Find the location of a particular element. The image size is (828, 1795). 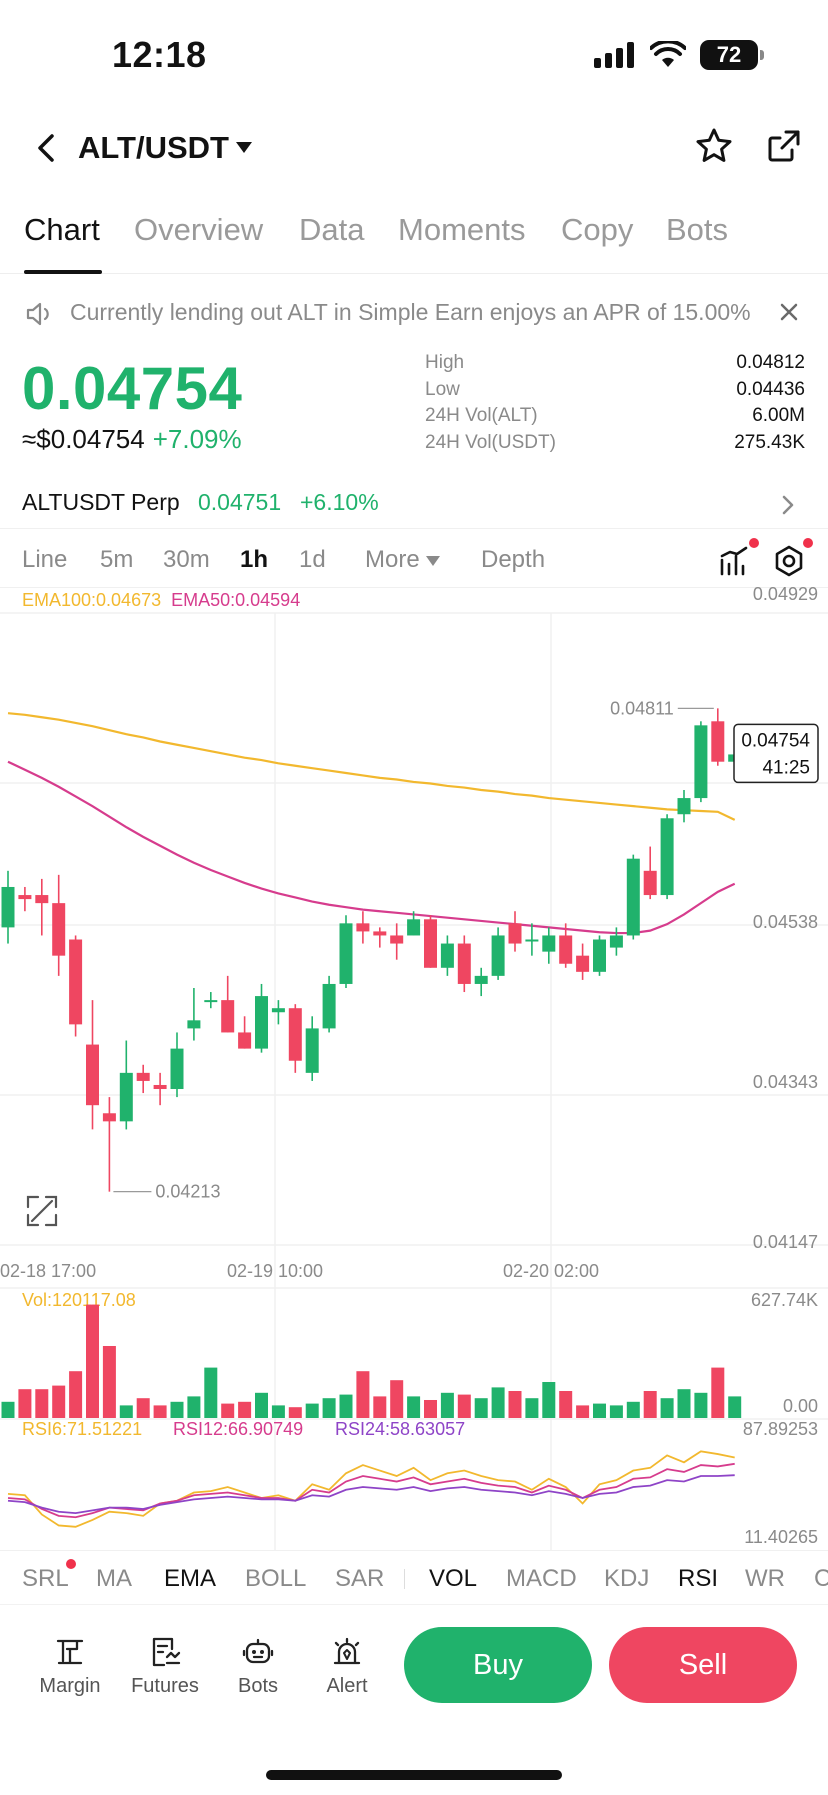

drawing-tools-icon is located at coordinates (735, 561).